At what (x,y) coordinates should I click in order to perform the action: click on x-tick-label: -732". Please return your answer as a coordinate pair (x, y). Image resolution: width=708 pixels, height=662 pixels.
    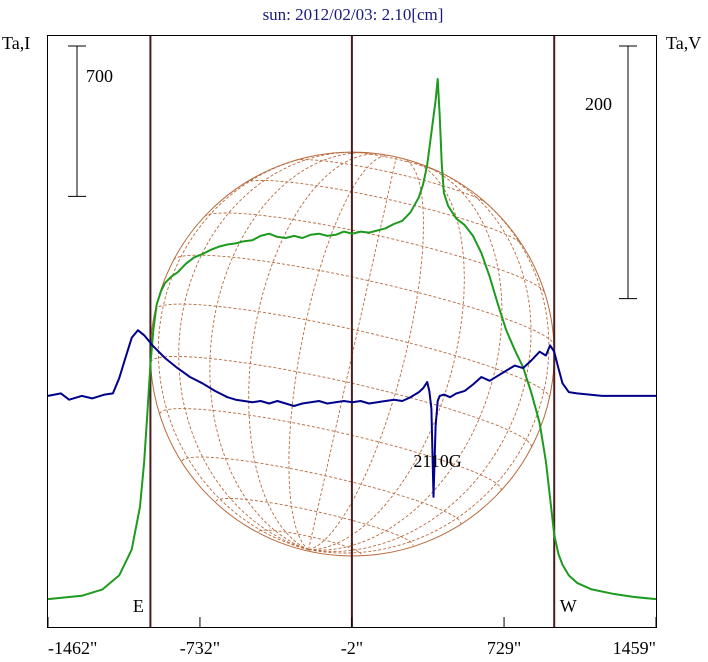
    Looking at the image, I should click on (200, 648).